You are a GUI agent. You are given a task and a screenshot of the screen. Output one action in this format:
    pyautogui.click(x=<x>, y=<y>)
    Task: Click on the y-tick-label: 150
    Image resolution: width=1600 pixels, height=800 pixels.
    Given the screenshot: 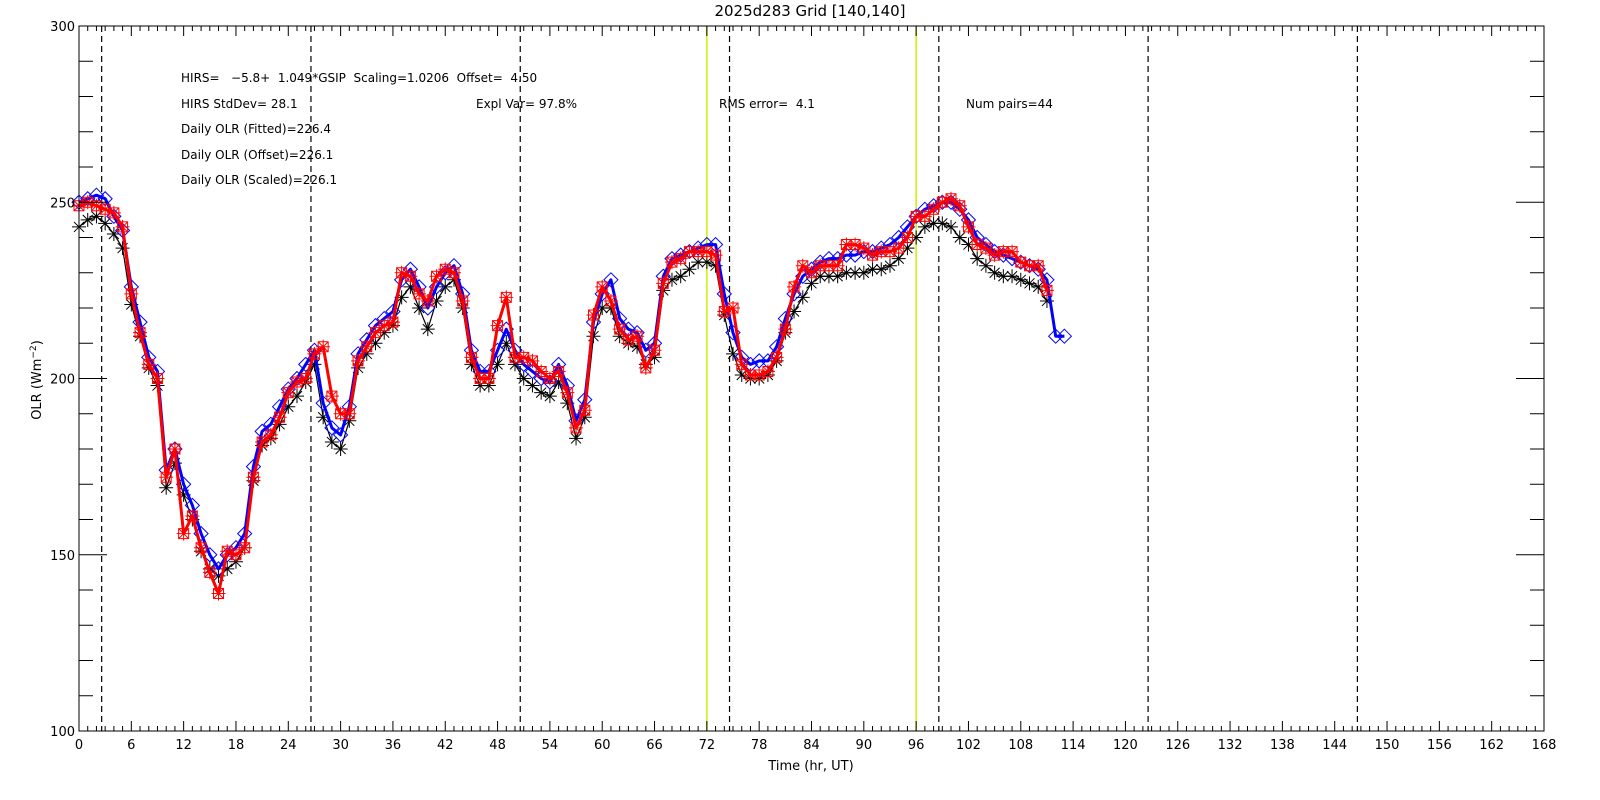 What is the action you would take?
    pyautogui.click(x=62, y=556)
    